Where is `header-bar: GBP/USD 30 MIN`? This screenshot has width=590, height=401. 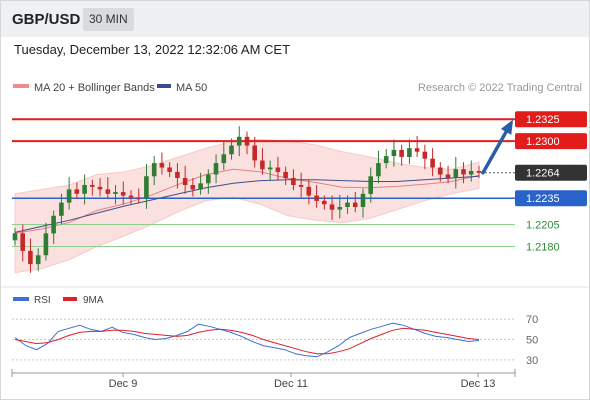 header-bar: GBP/USD 30 MIN is located at coordinates (295, 19).